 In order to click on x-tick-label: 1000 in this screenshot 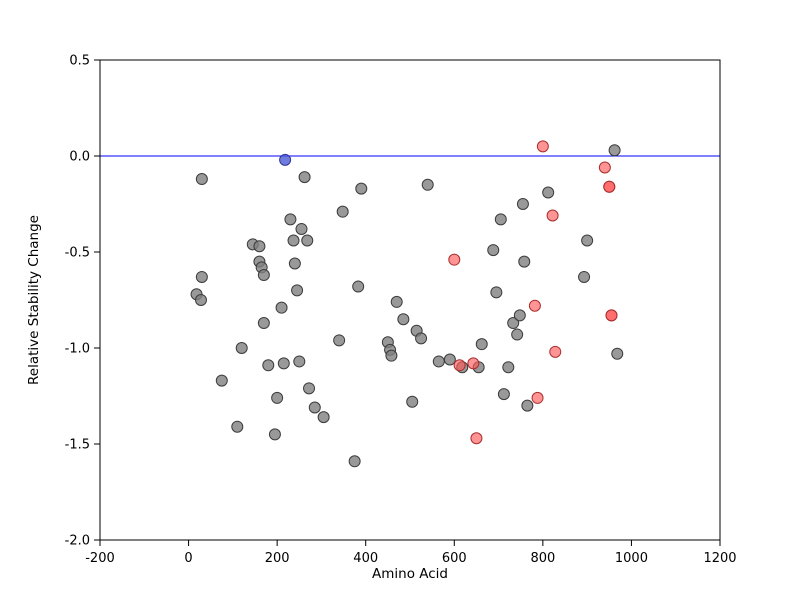, I will do `click(631, 558)`.